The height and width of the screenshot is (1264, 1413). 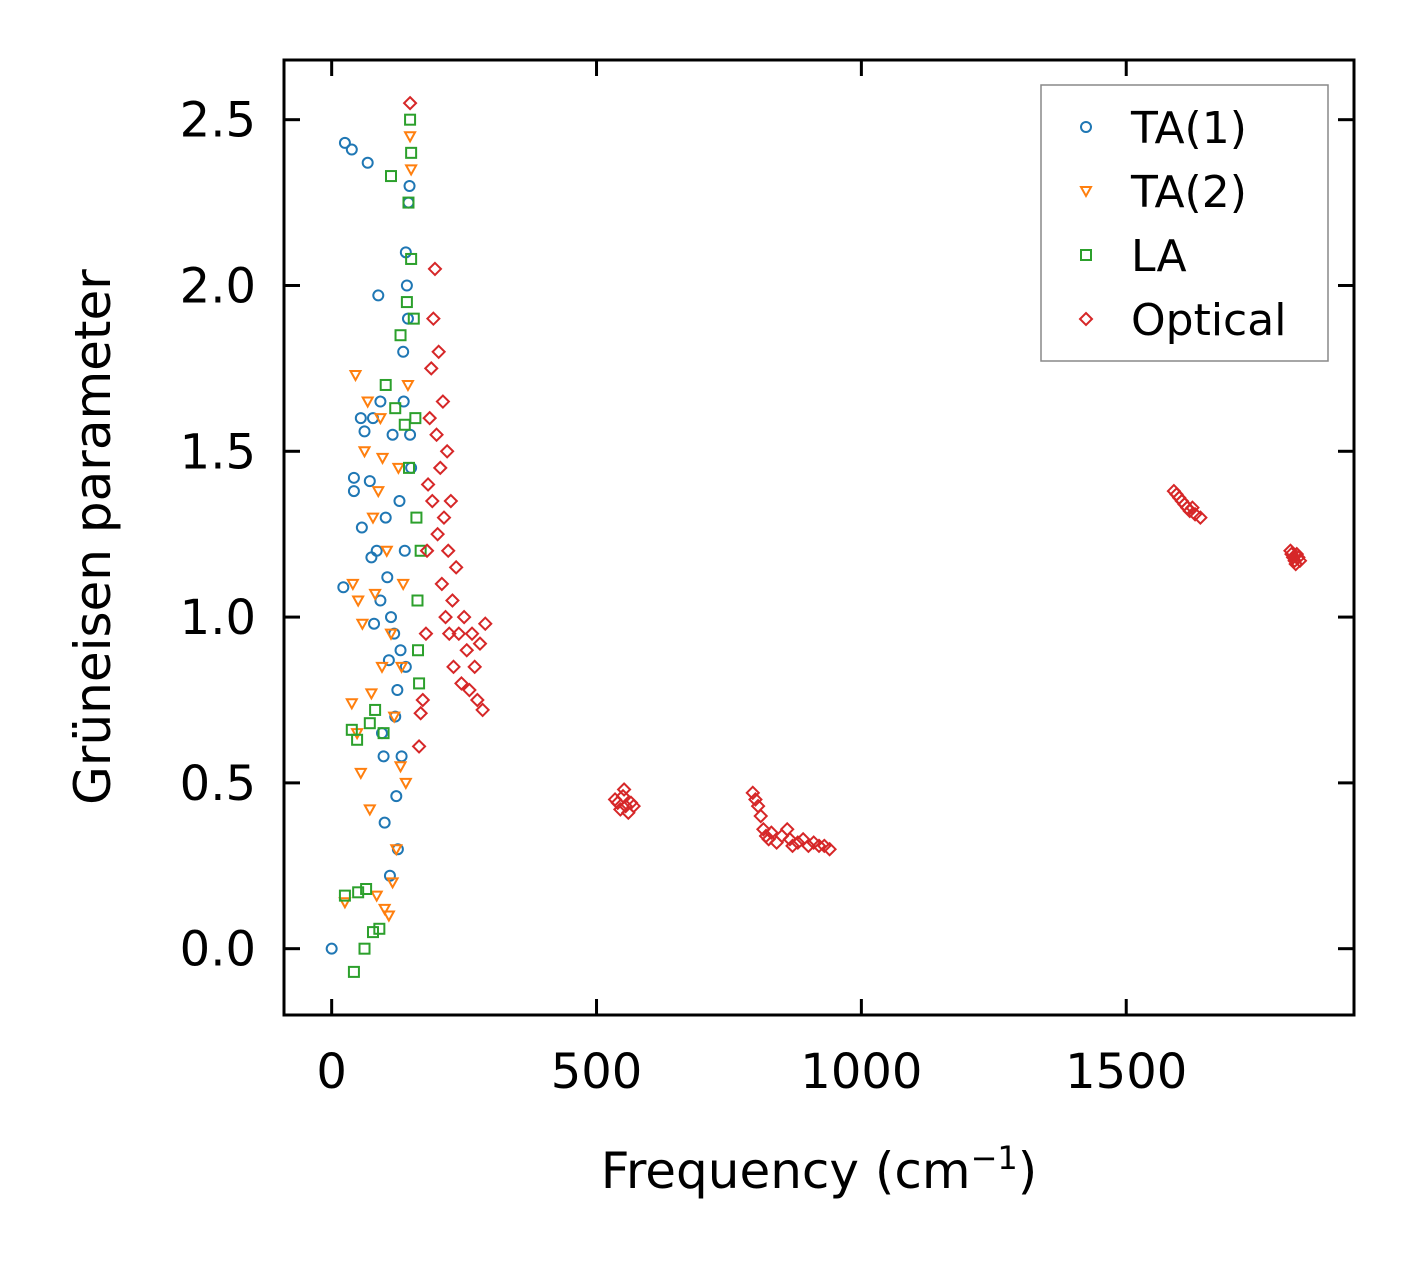 I want to click on legend-label: Optical, so click(x=1208, y=320).